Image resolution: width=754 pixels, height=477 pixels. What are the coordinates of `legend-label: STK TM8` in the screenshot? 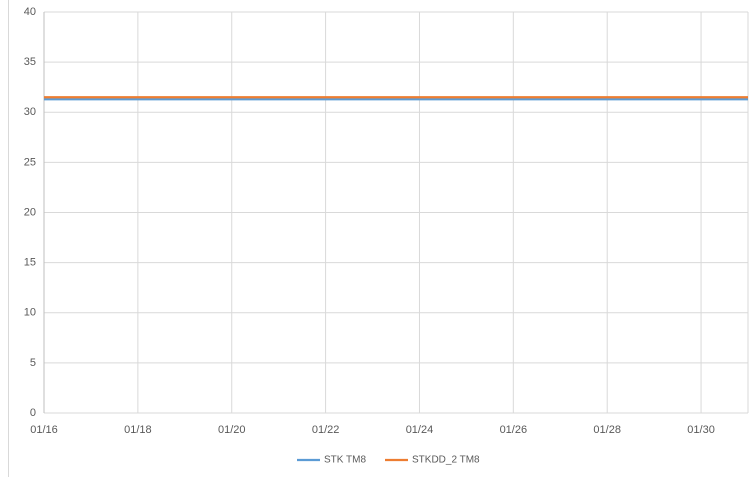 It's located at (345, 460).